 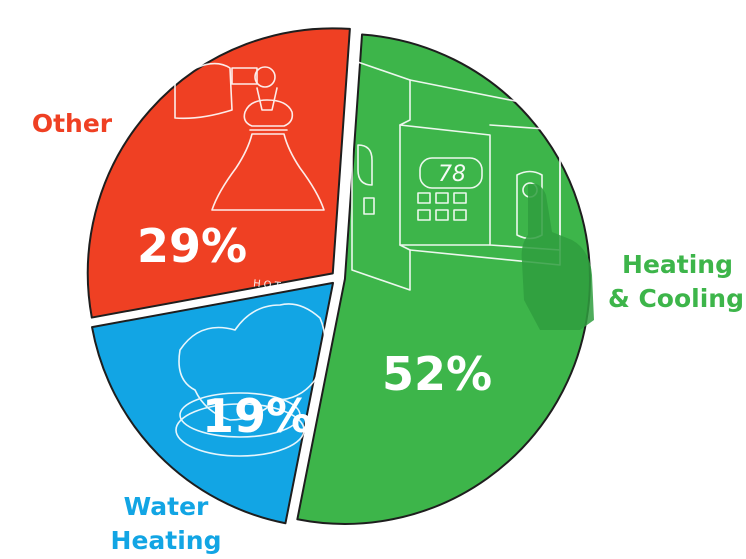 I want to click on hot-label: HOT, so click(x=268, y=285).